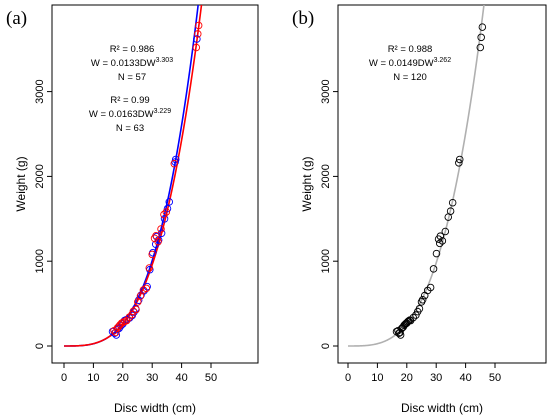 Image resolution: width=550 pixels, height=420 pixels. I want to click on r-squared-label: R² = 0.986, so click(132, 49).